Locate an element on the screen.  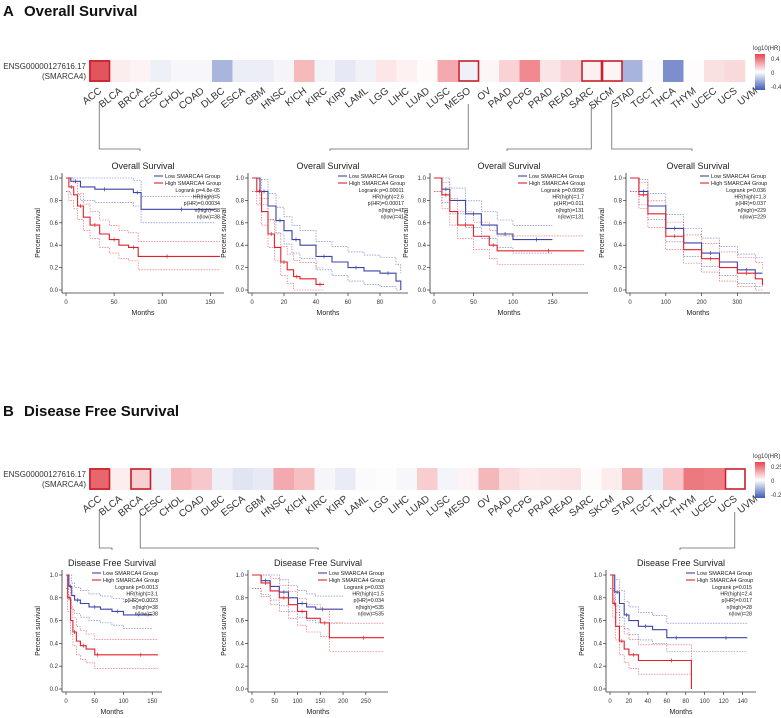
cancer-label: KIRC is located at coordinates (317, 97).